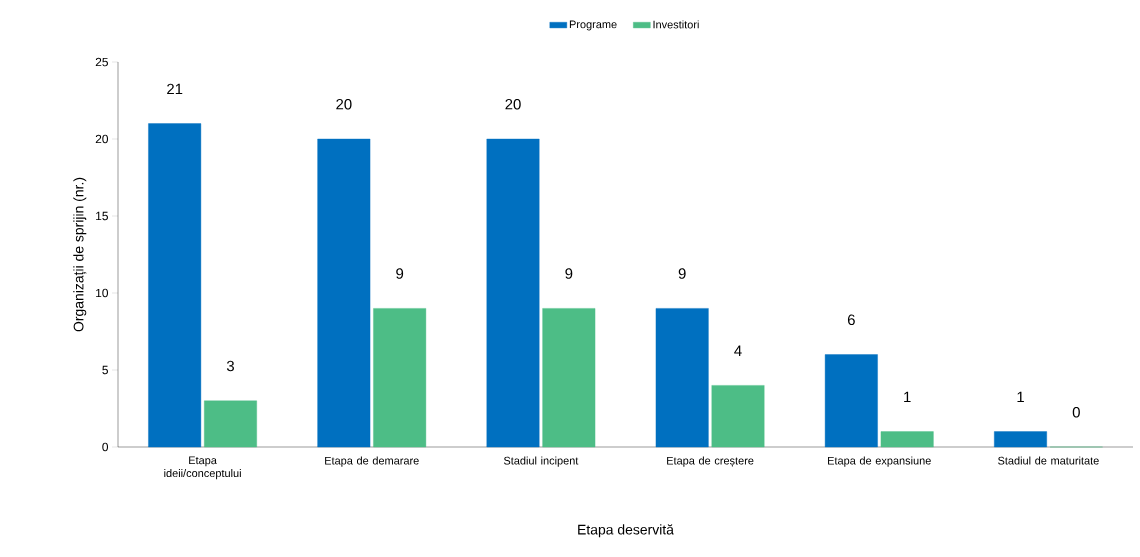  I want to click on x-tick-label: Etapa de demarare, so click(372, 461).